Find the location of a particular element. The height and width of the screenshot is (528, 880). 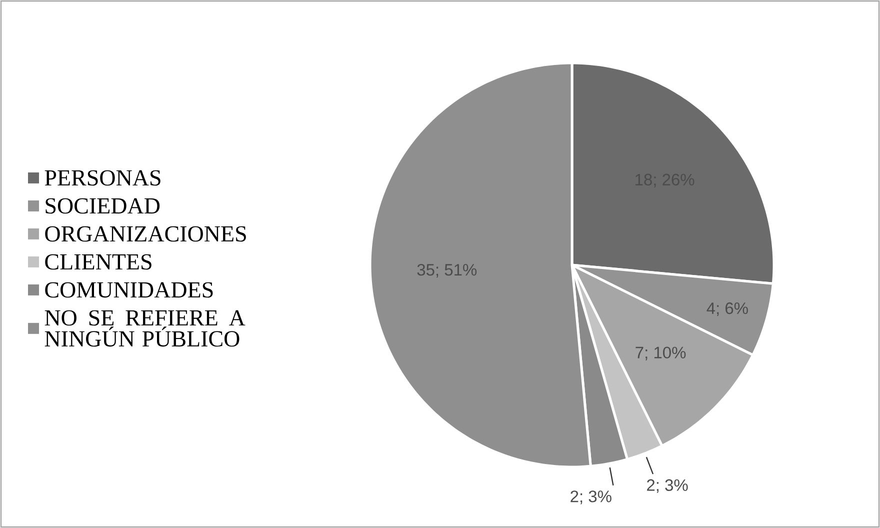

data-label: 35; 51% is located at coordinates (447, 271).